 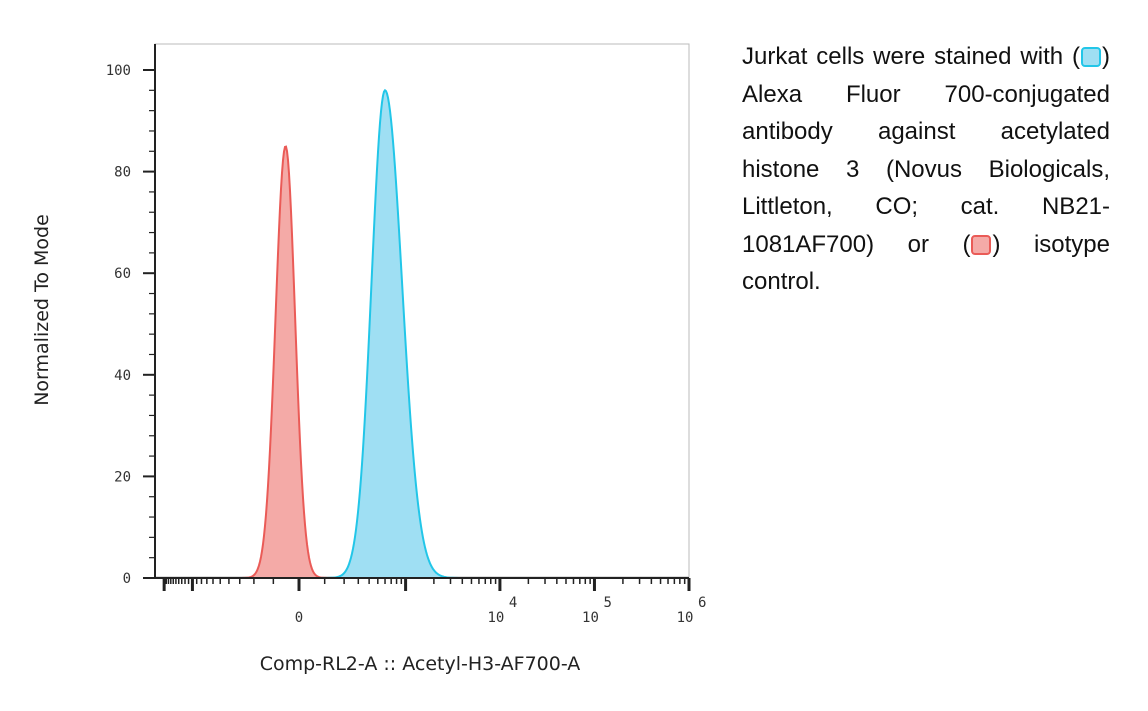 What do you see at coordinates (149, 311) in the screenshot?
I see `y-axis` at bounding box center [149, 311].